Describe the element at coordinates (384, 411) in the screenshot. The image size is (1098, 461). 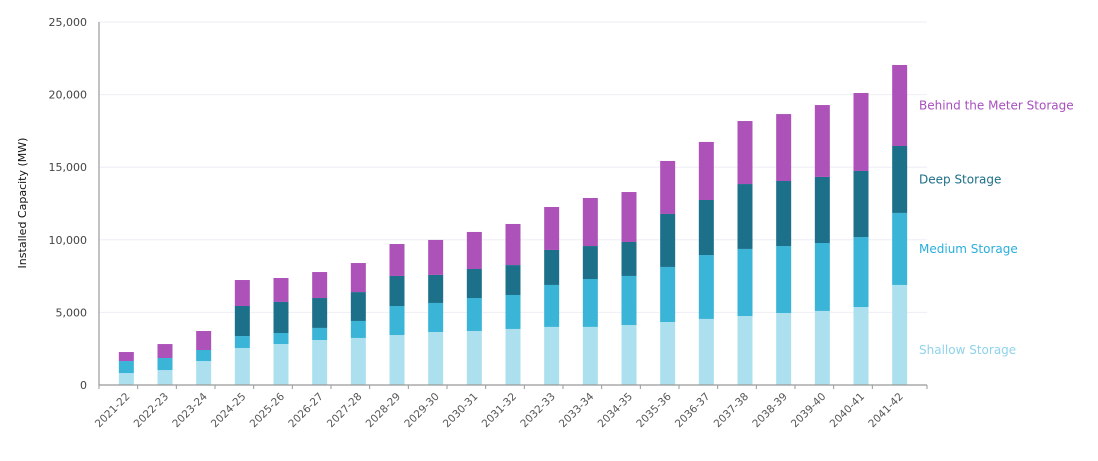
I see `x-tick-label: 2028-29` at that location.